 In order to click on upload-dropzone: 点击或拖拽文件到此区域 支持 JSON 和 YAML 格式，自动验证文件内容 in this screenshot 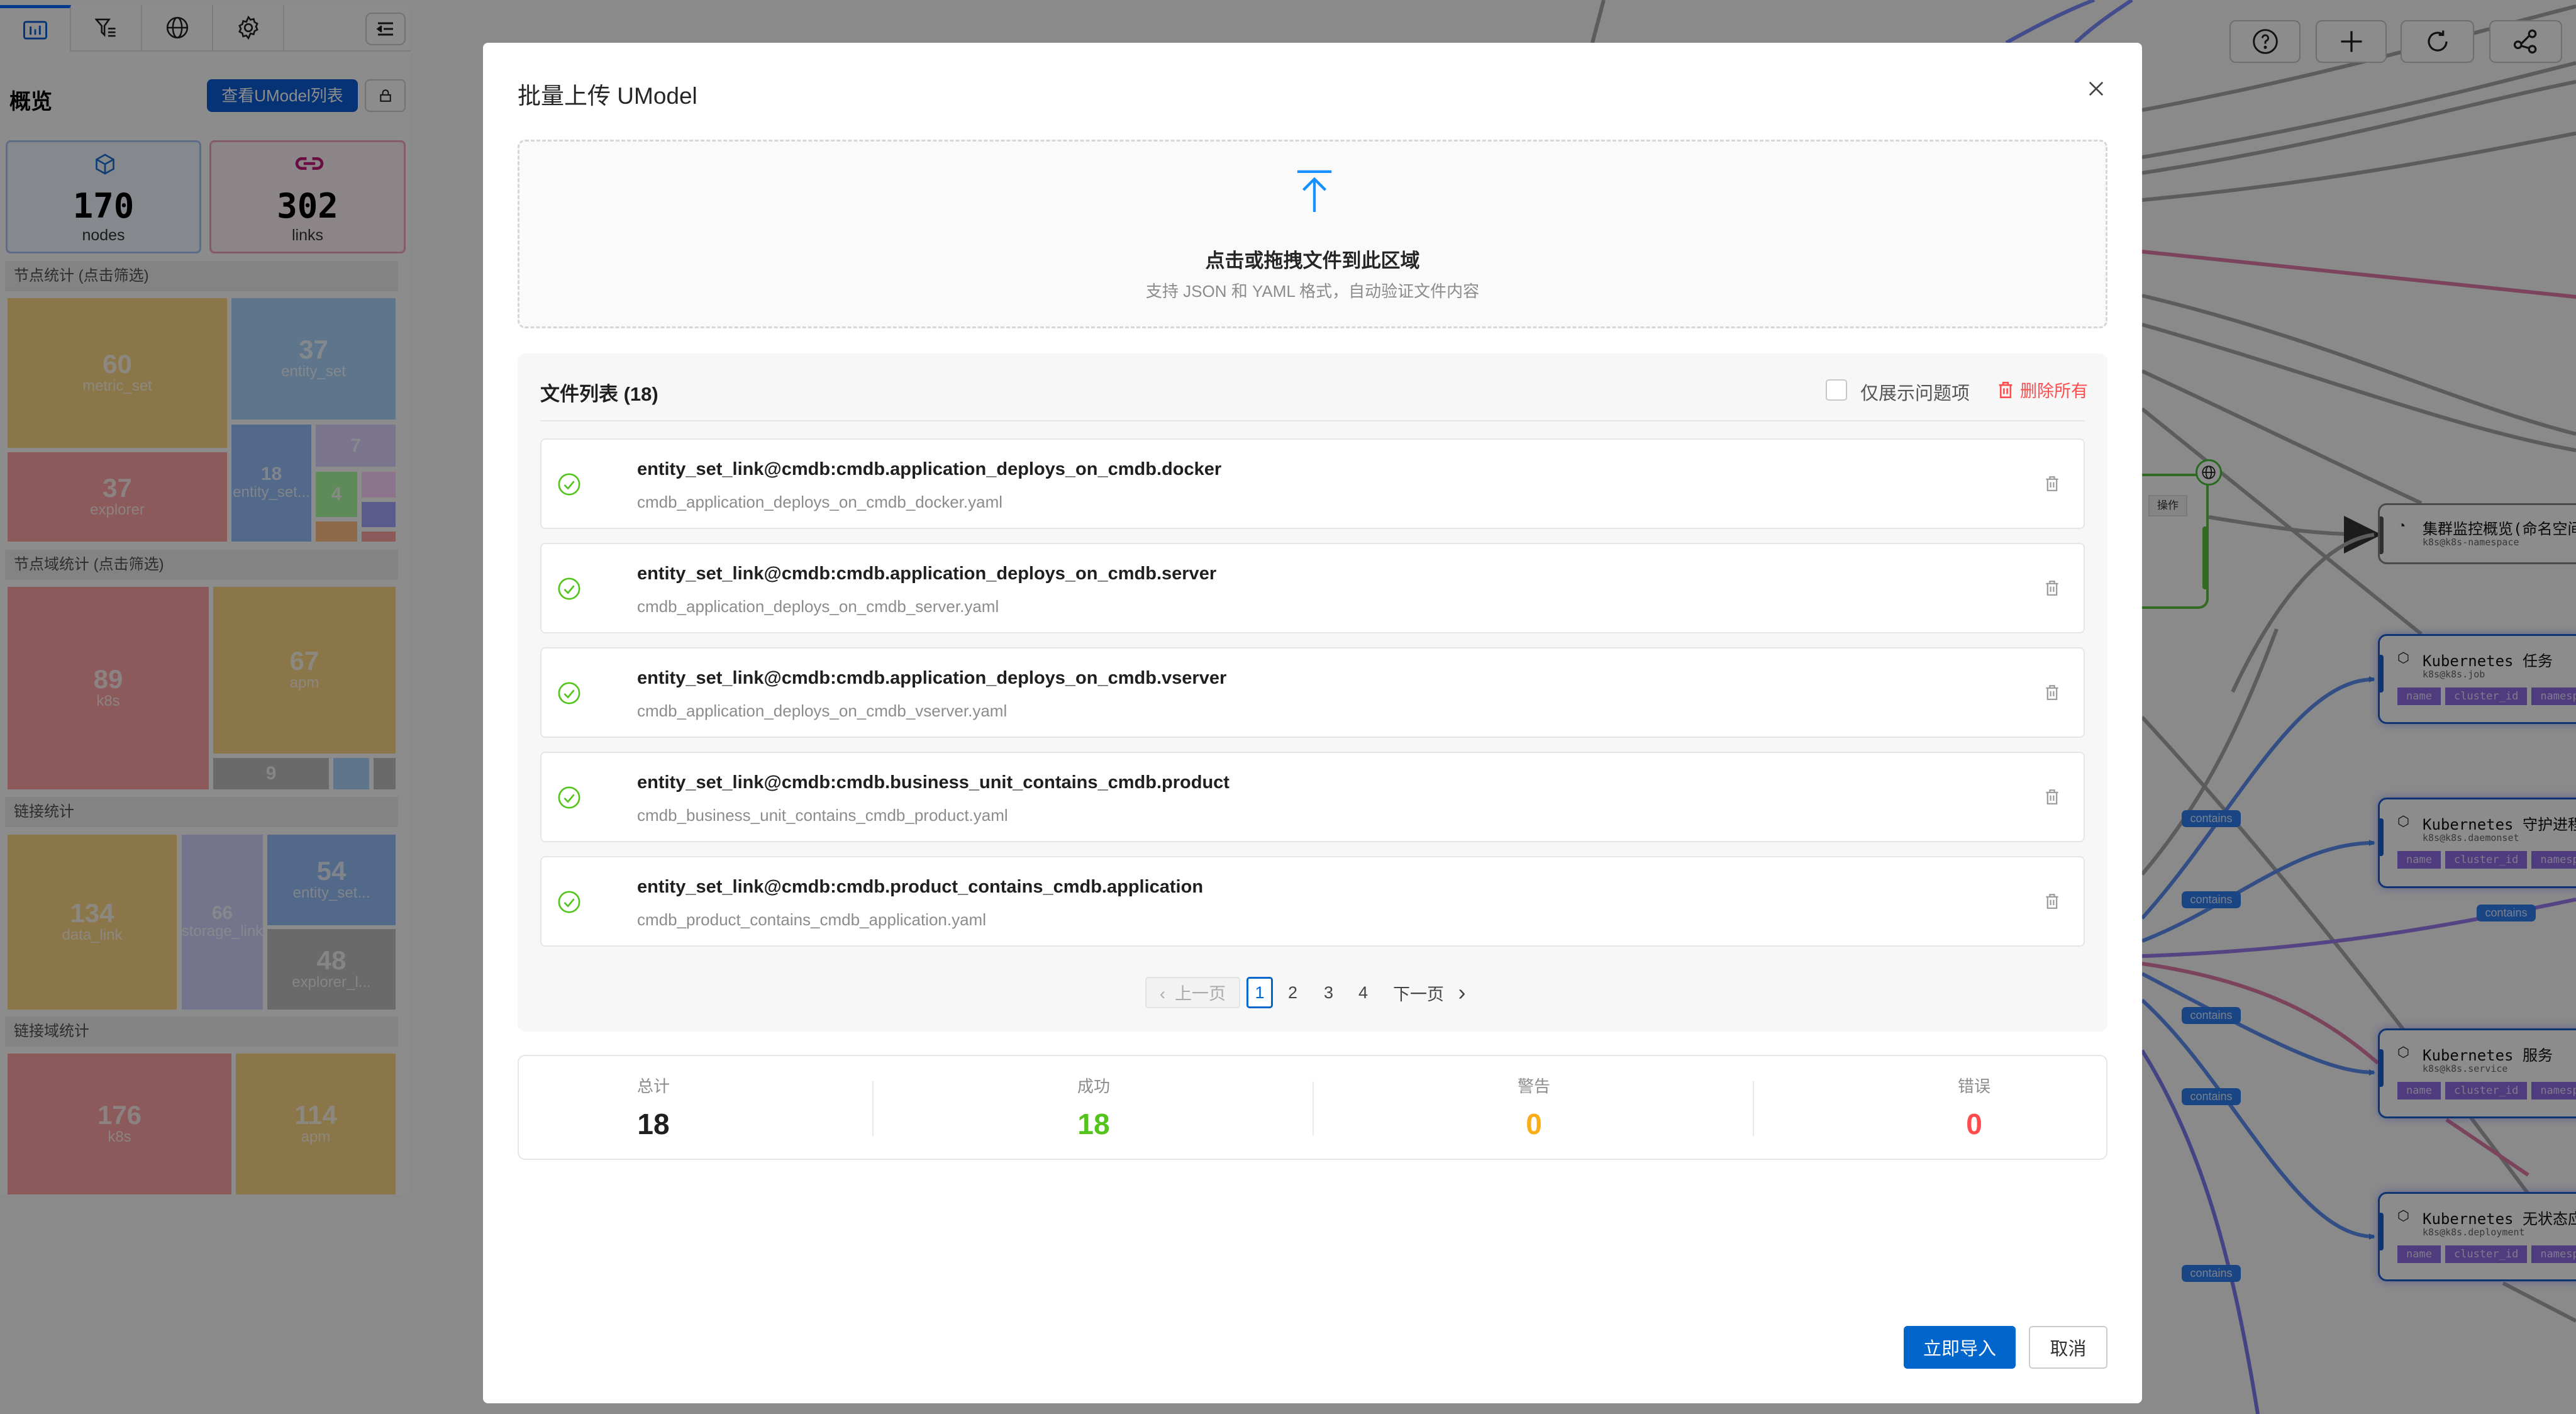, I will do `click(1312, 234)`.